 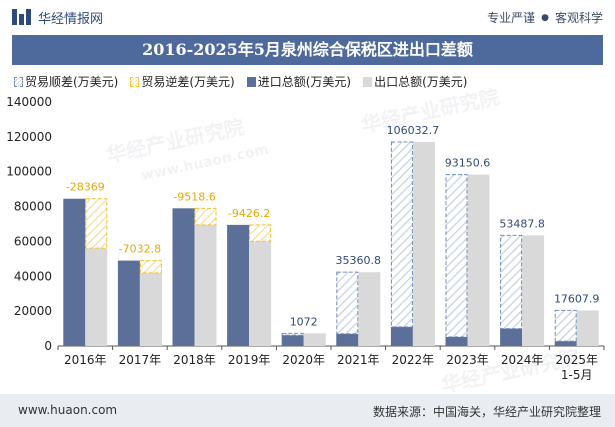 I want to click on logo-icon, so click(x=21, y=17).